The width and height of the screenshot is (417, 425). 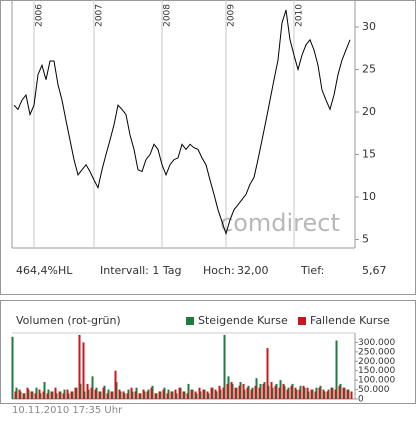 What do you see at coordinates (376, 371) in the screenshot?
I see `y-tick-label: 150.000` at bounding box center [376, 371].